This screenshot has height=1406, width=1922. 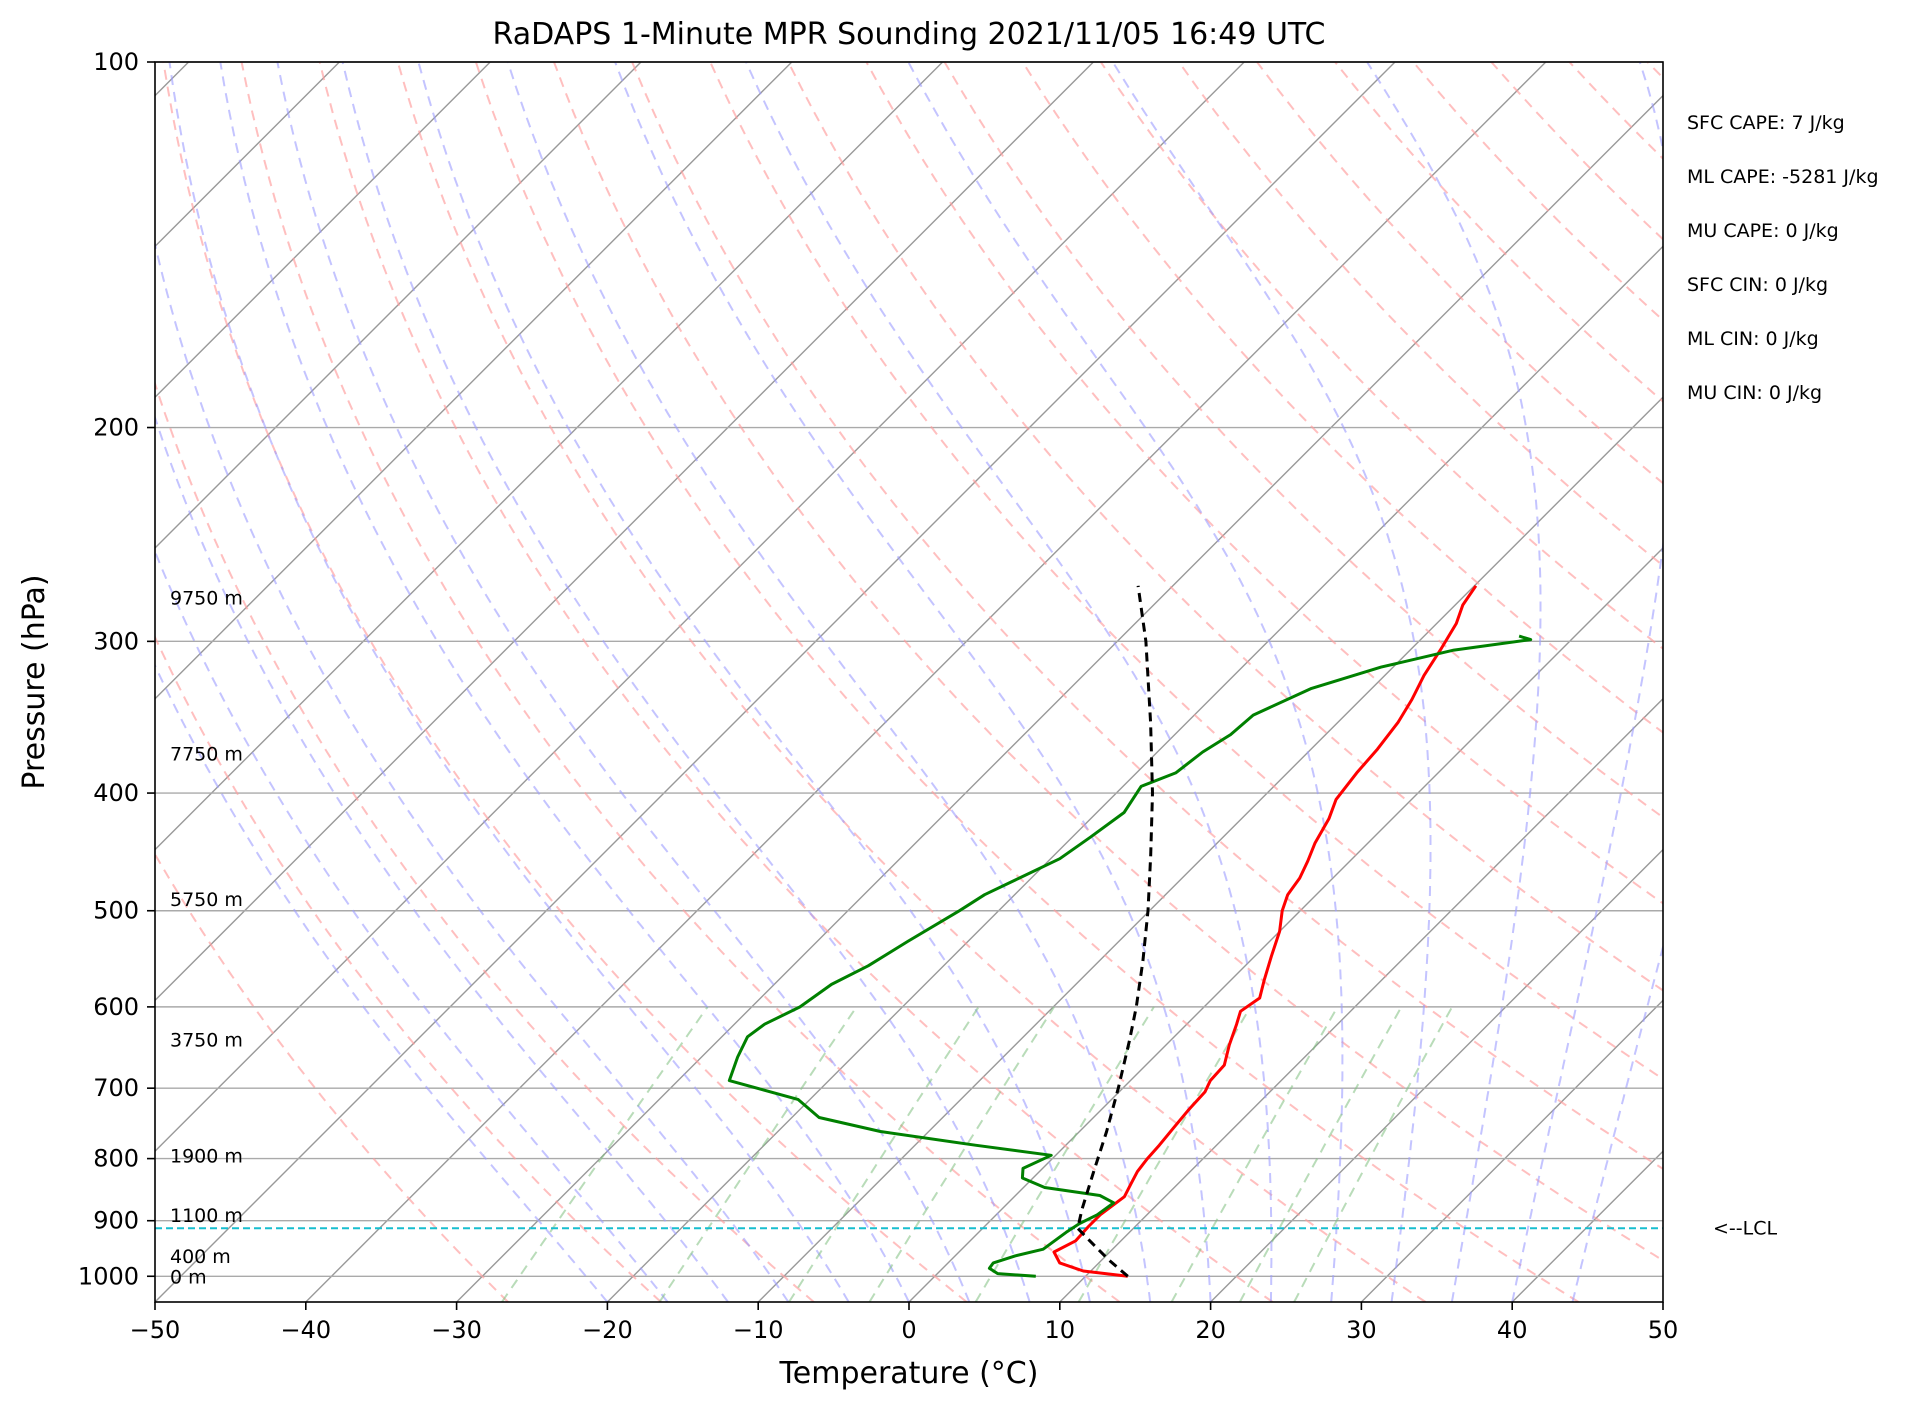 I want to click on x-tick-label: 50, so click(x=1663, y=1330).